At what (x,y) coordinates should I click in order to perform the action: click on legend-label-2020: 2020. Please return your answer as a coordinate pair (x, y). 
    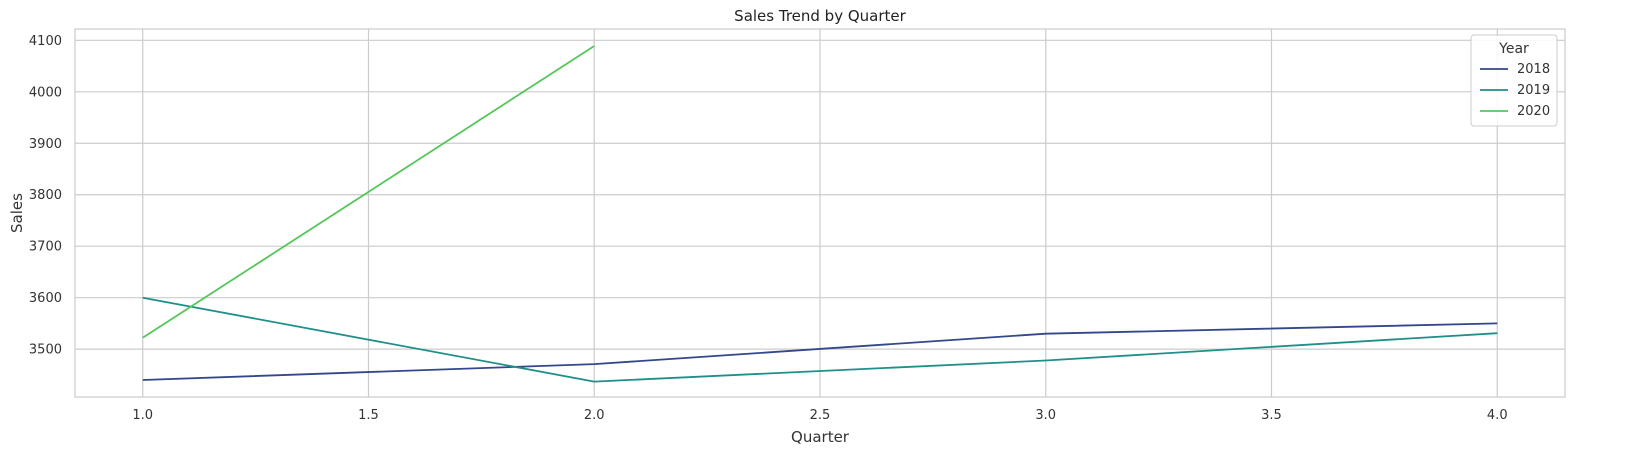
    Looking at the image, I should click on (1533, 111).